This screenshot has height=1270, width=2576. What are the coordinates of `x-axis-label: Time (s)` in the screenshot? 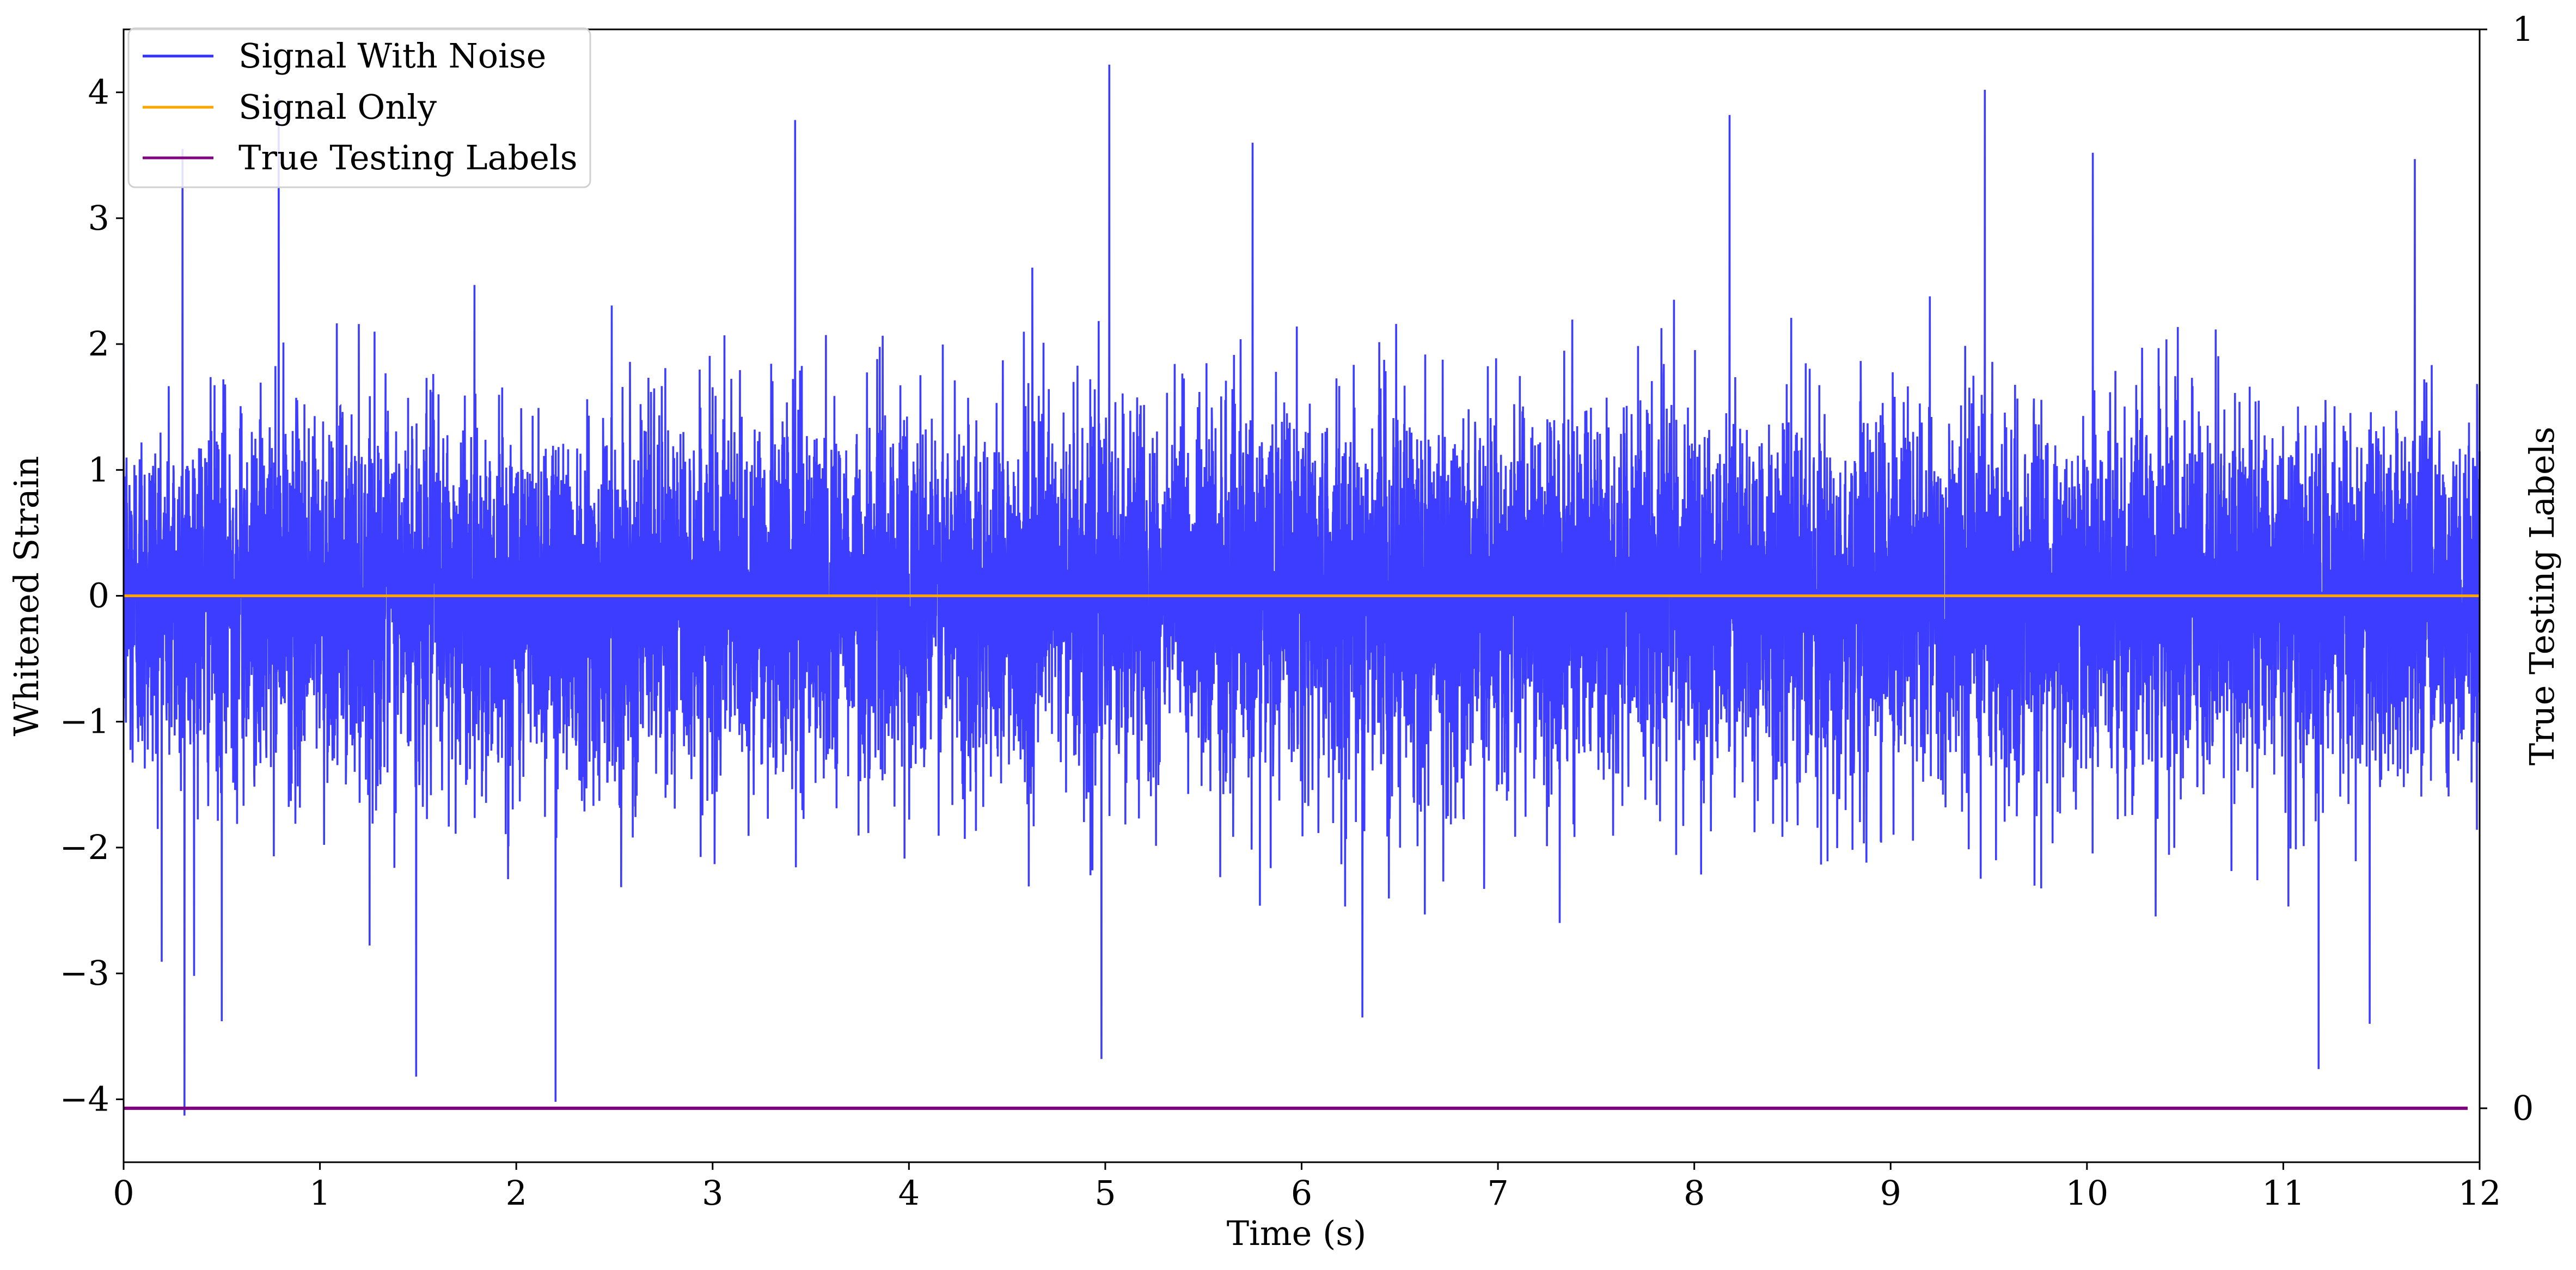 It's located at (1297, 1233).